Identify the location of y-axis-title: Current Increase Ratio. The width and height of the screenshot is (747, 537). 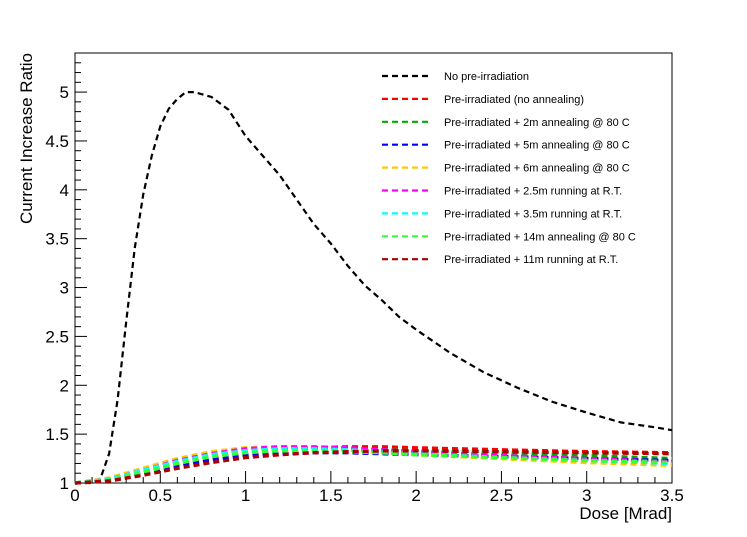
(26, 138).